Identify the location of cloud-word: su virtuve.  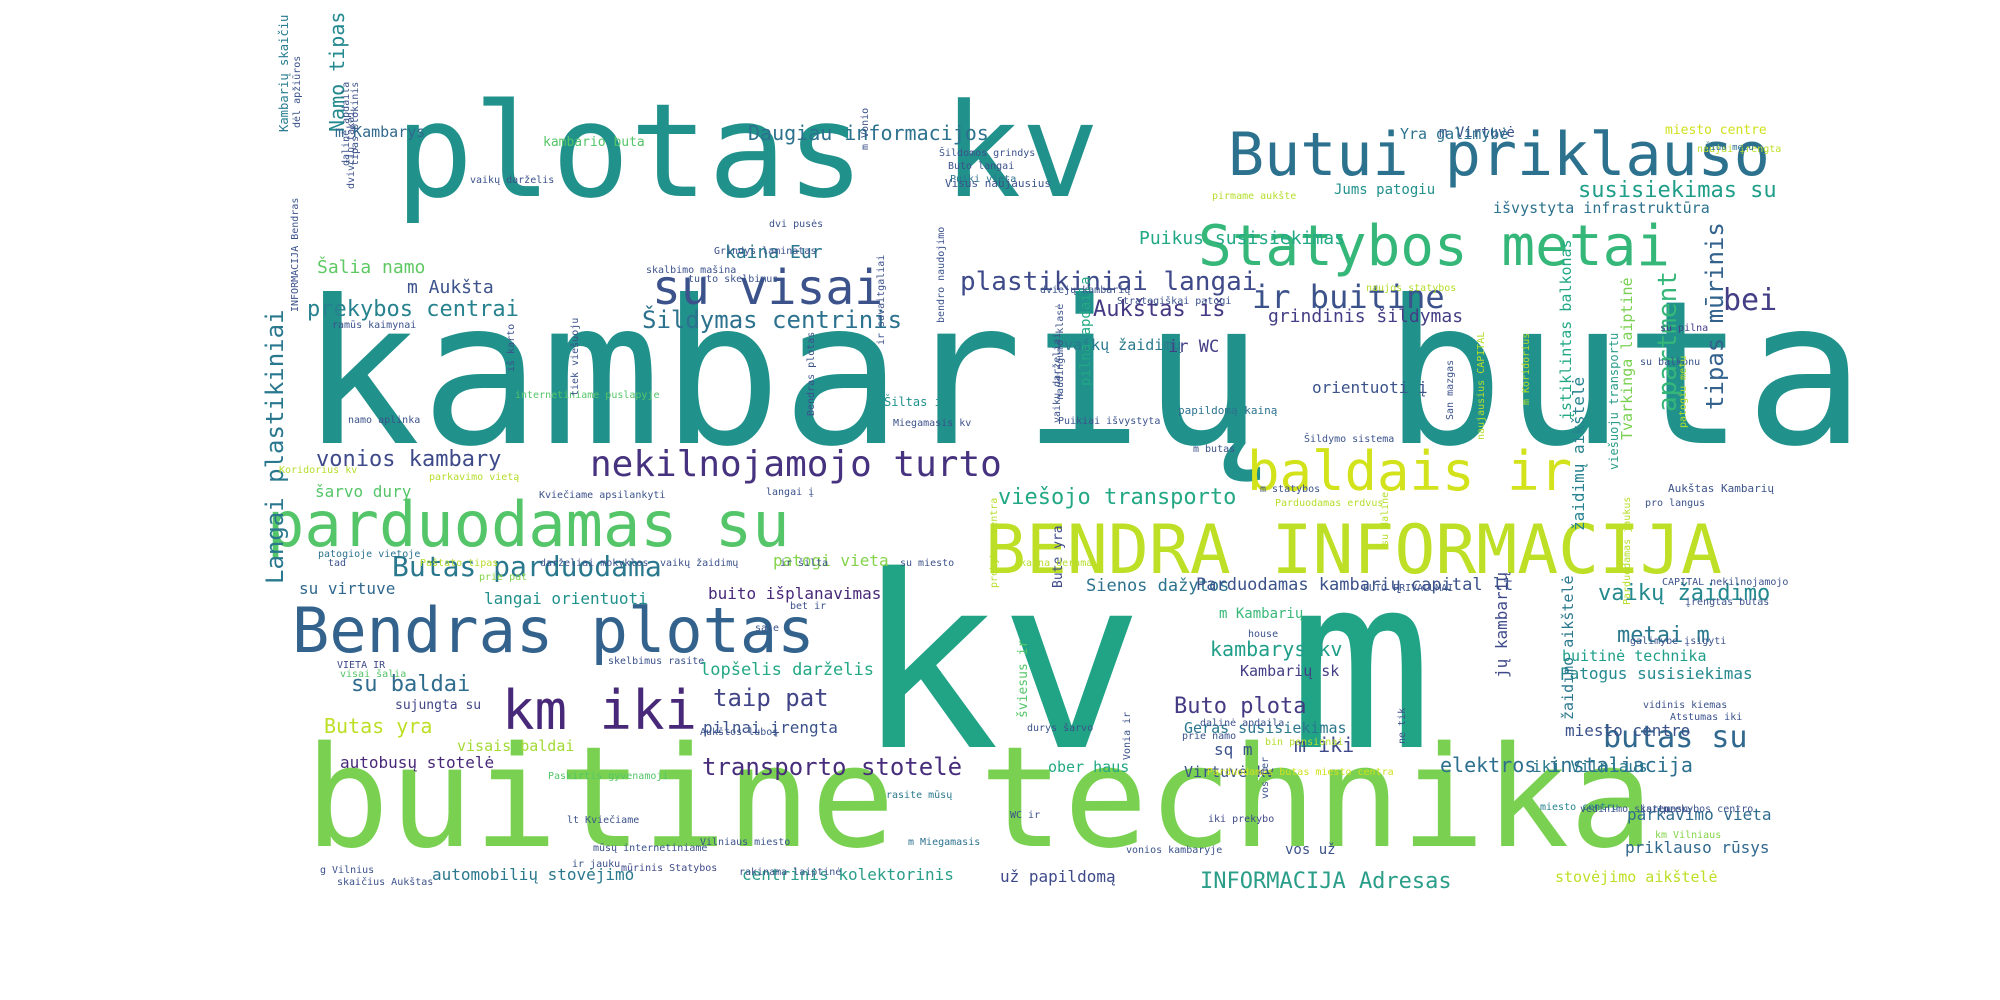
(347, 588).